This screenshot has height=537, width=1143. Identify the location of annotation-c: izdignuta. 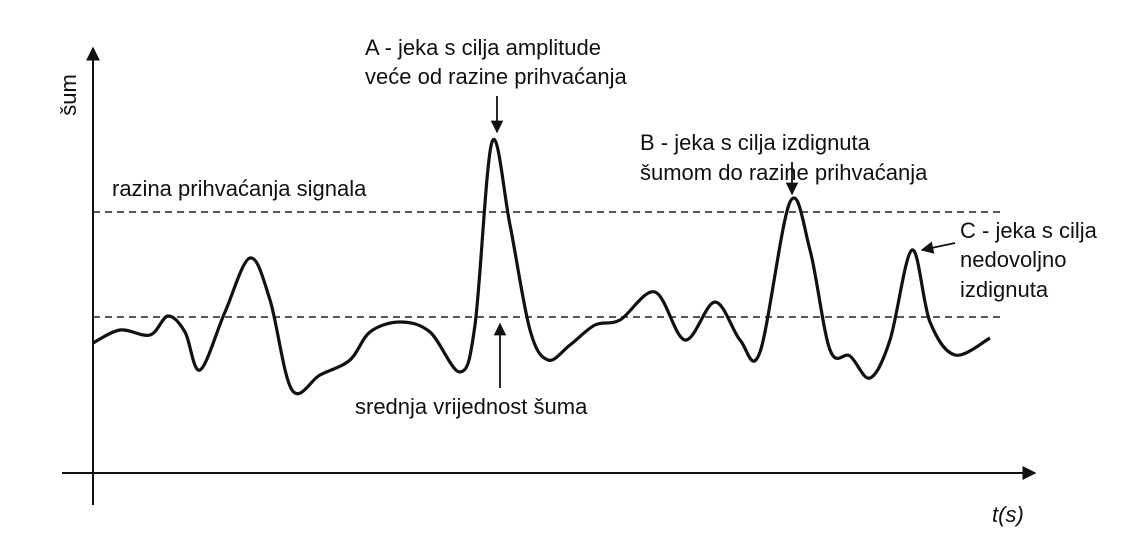
(1004, 289).